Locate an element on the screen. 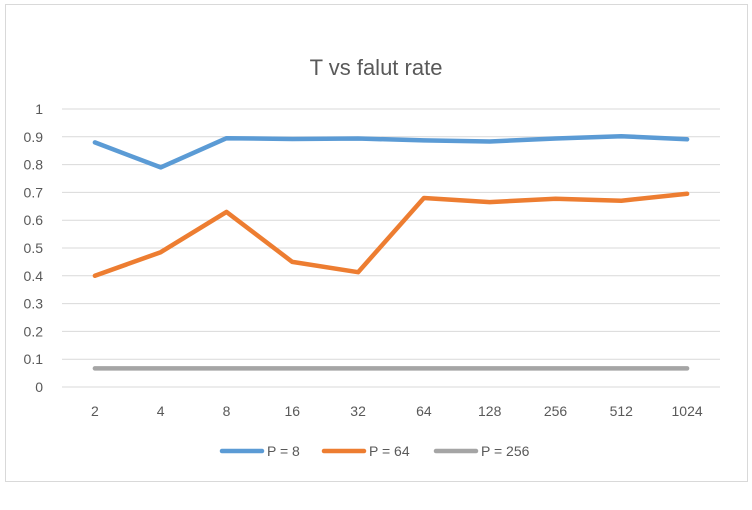 The height and width of the screenshot is (510, 752). x-tick-label: 256 is located at coordinates (556, 411).